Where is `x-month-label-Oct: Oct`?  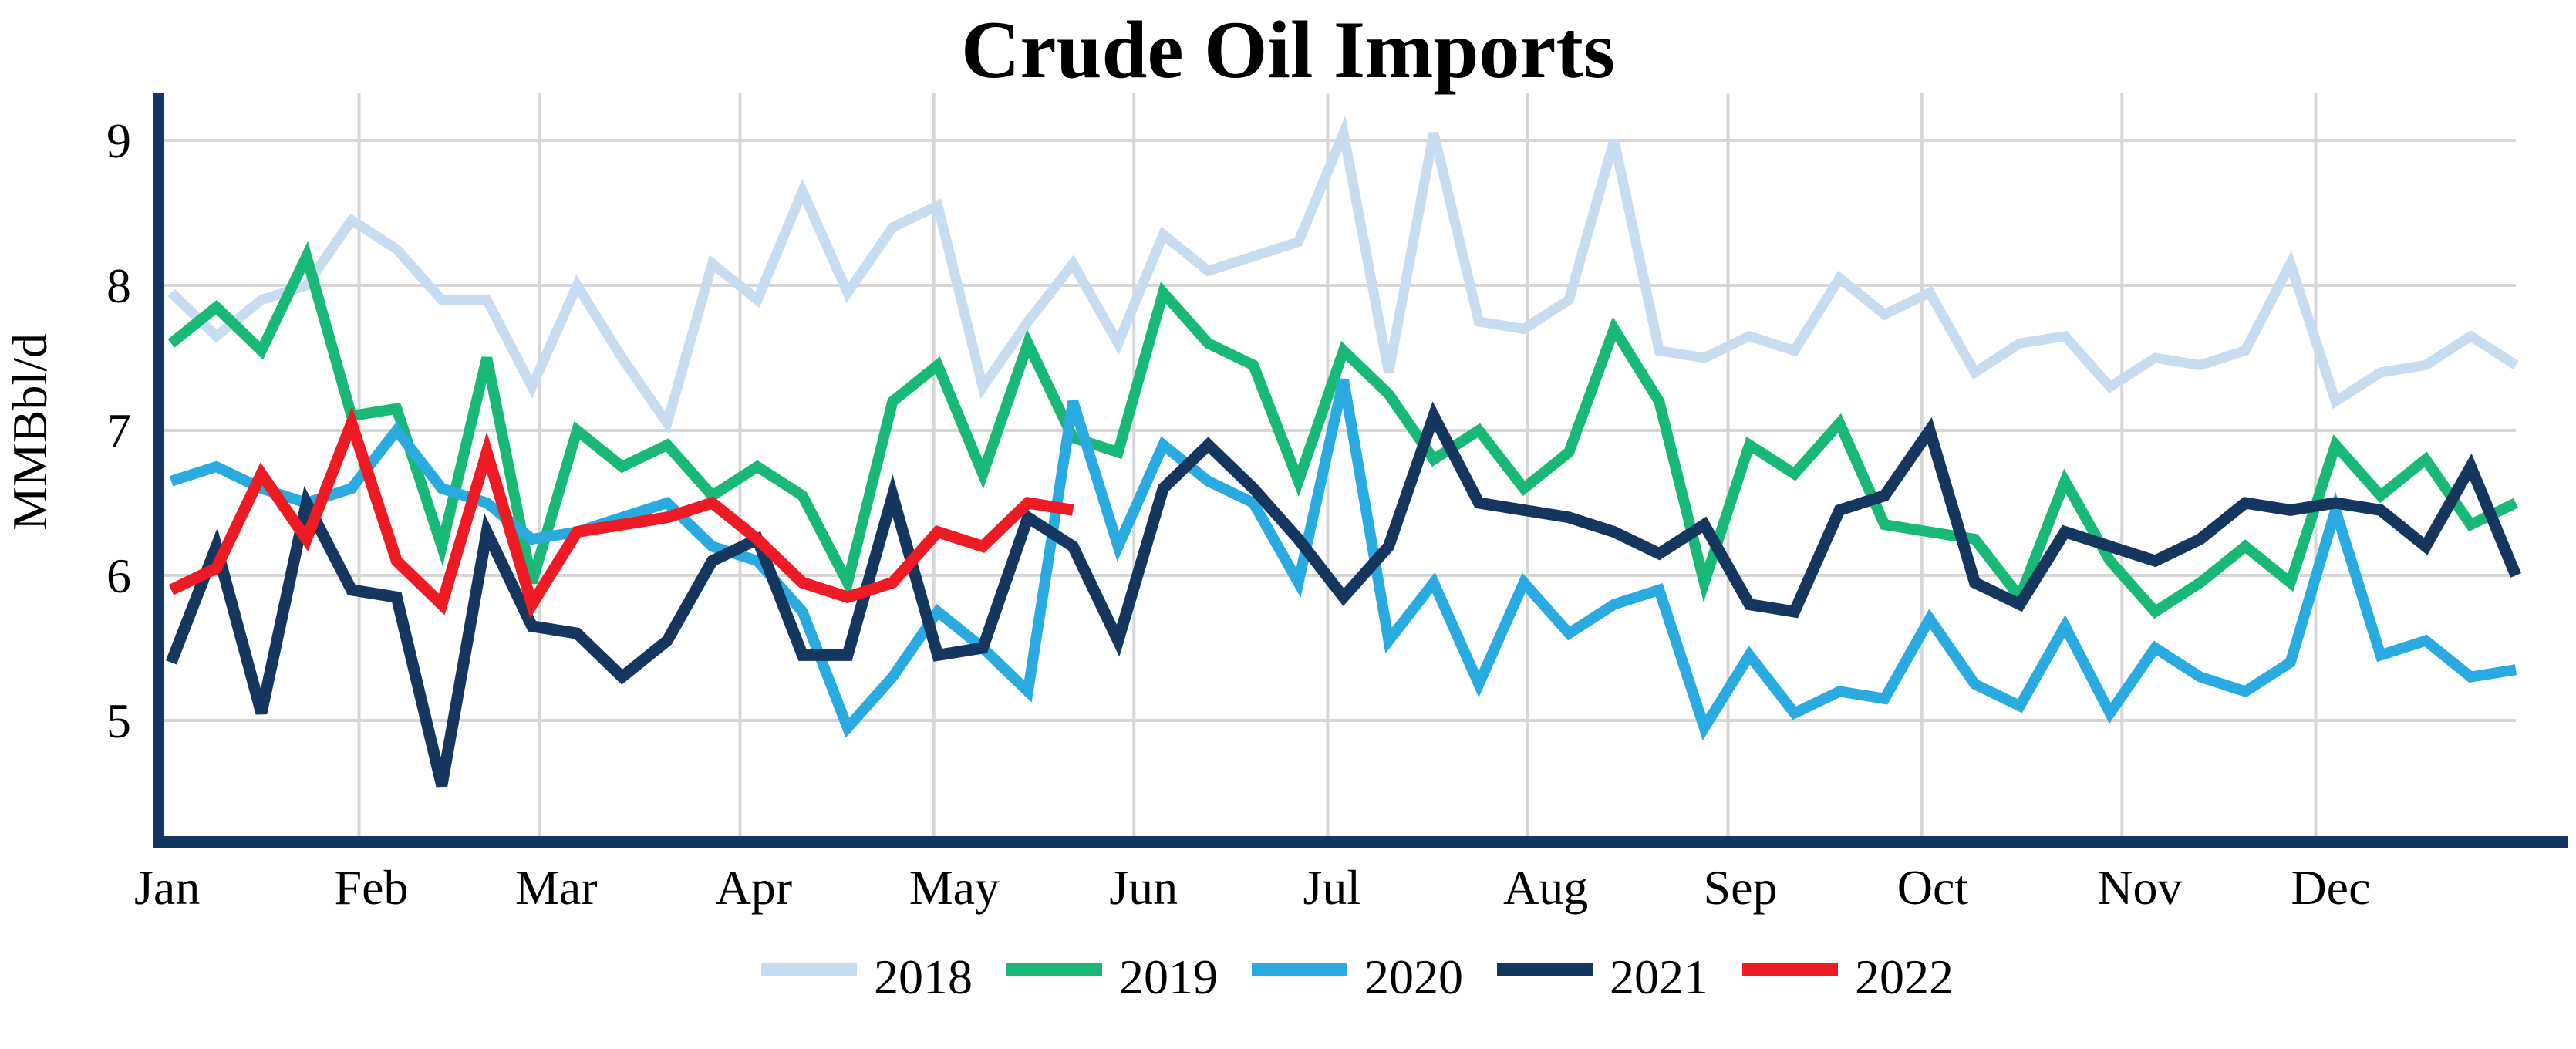
x-month-label-Oct: Oct is located at coordinates (1933, 887).